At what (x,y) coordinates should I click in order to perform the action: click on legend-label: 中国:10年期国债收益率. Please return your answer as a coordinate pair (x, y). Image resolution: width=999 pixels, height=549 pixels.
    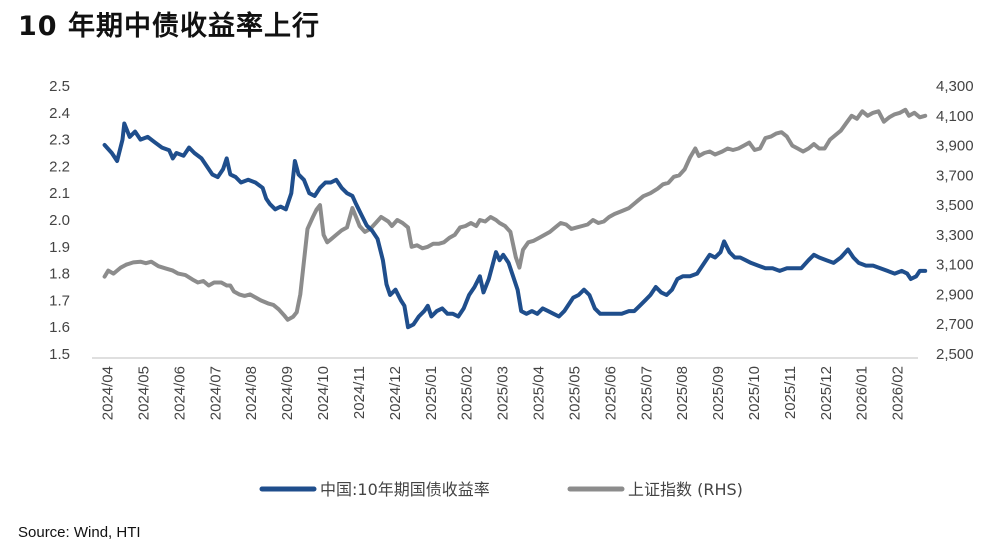
    Looking at the image, I should click on (405, 489).